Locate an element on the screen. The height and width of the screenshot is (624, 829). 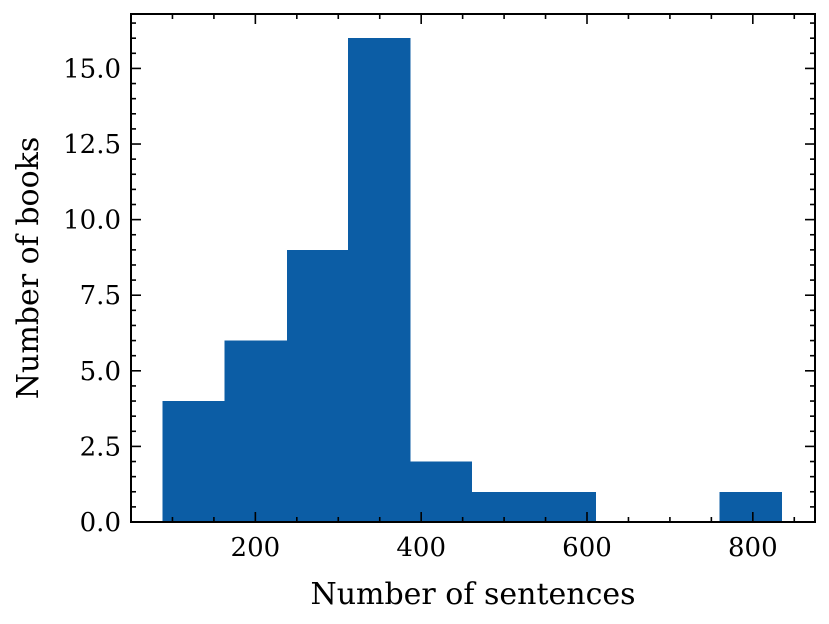
y-tick-label: 2.5 is located at coordinates (100, 447).